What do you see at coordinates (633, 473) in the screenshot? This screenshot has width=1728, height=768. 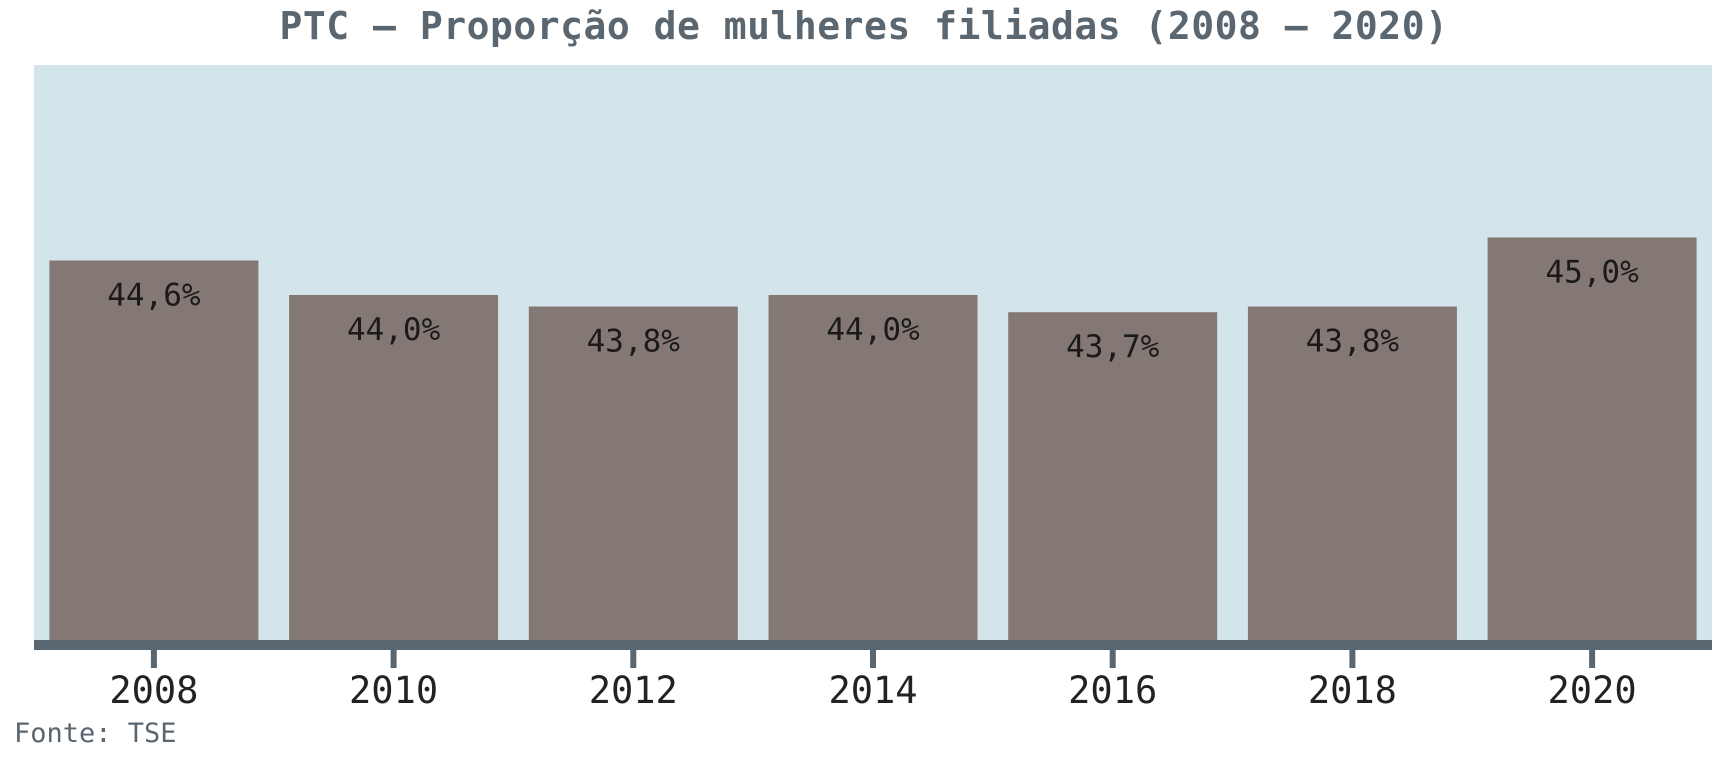 I see `bar-2012` at bounding box center [633, 473].